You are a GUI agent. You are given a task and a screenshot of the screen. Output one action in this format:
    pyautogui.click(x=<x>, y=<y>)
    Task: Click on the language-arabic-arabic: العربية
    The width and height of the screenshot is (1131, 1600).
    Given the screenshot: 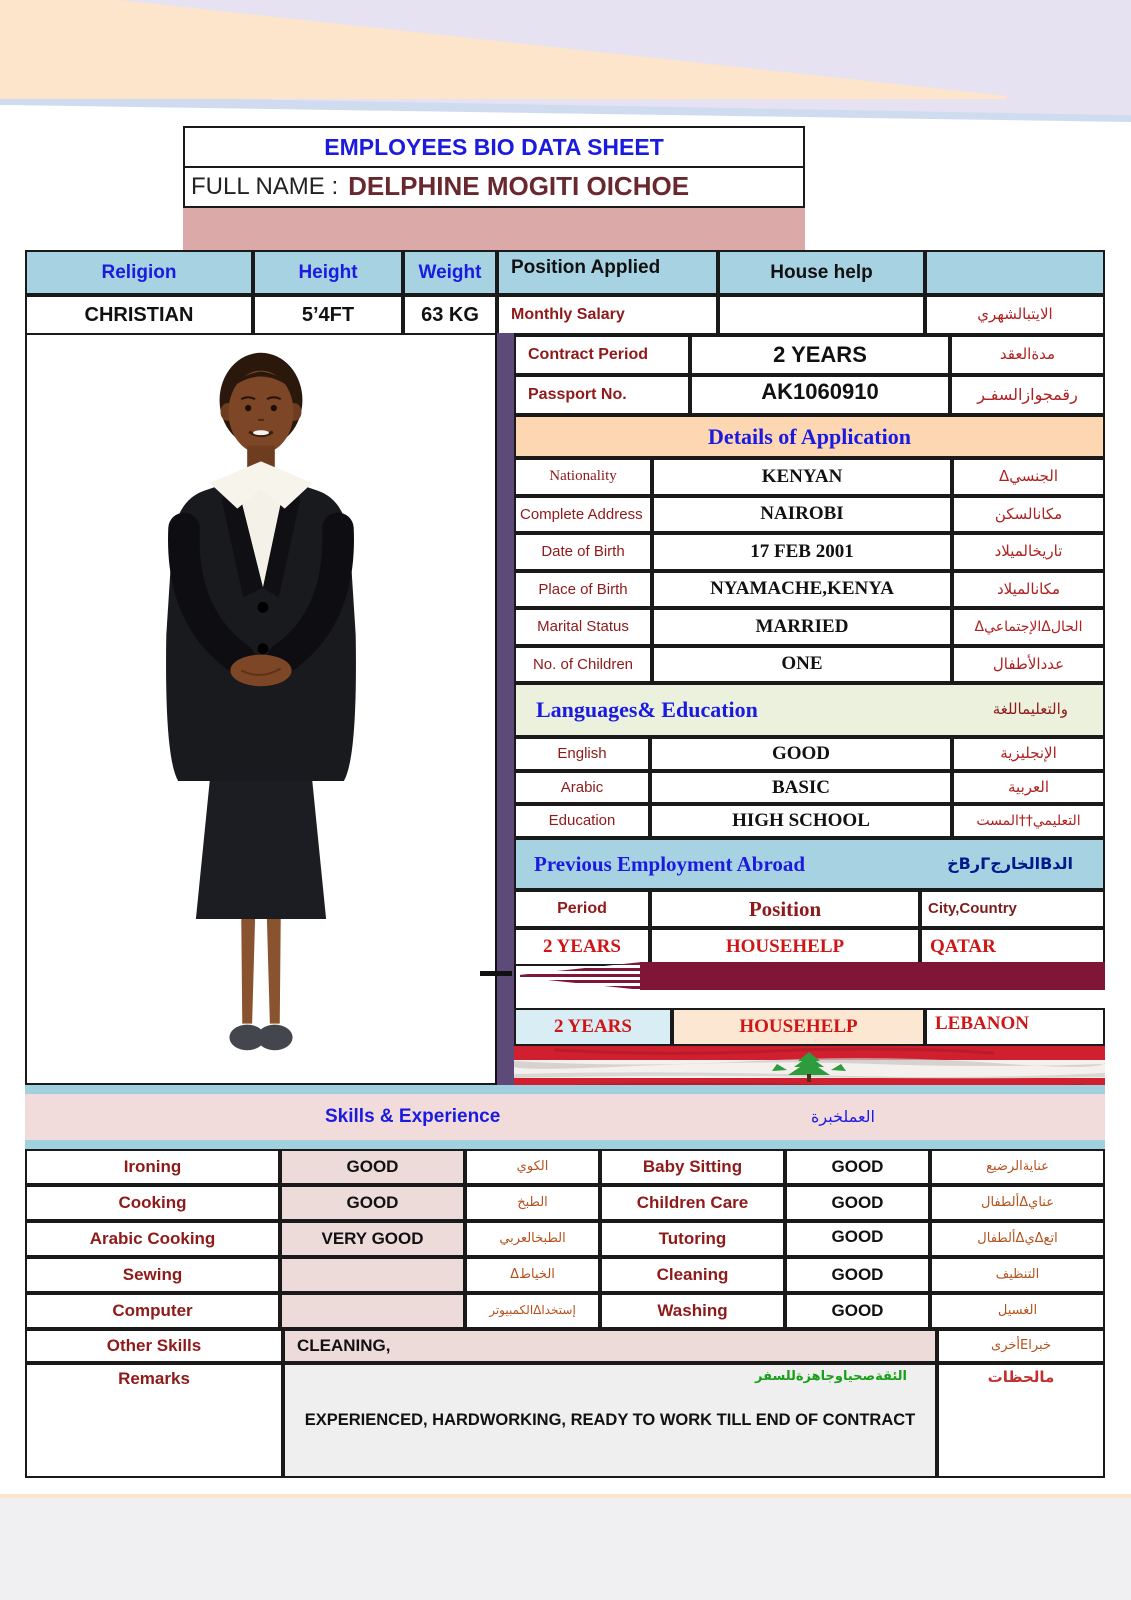 What is the action you would take?
    pyautogui.click(x=1028, y=787)
    